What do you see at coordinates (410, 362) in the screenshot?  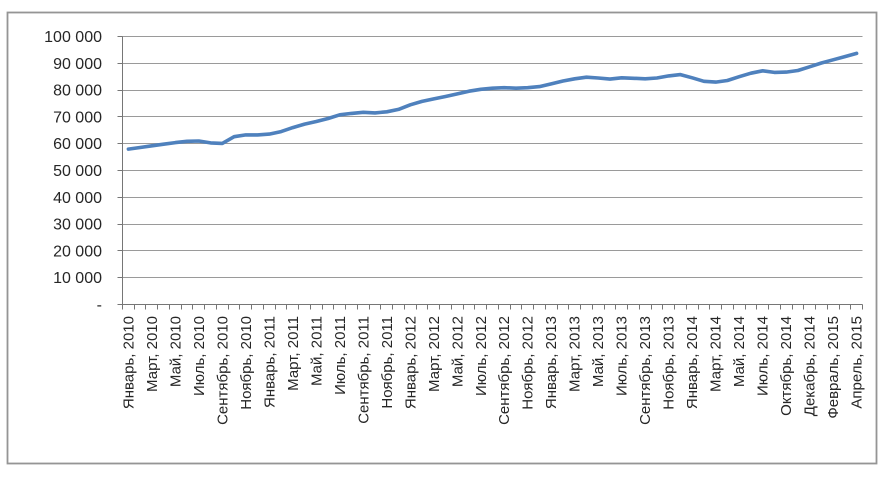 I see `x-tick-label: Январь, 2012` at bounding box center [410, 362].